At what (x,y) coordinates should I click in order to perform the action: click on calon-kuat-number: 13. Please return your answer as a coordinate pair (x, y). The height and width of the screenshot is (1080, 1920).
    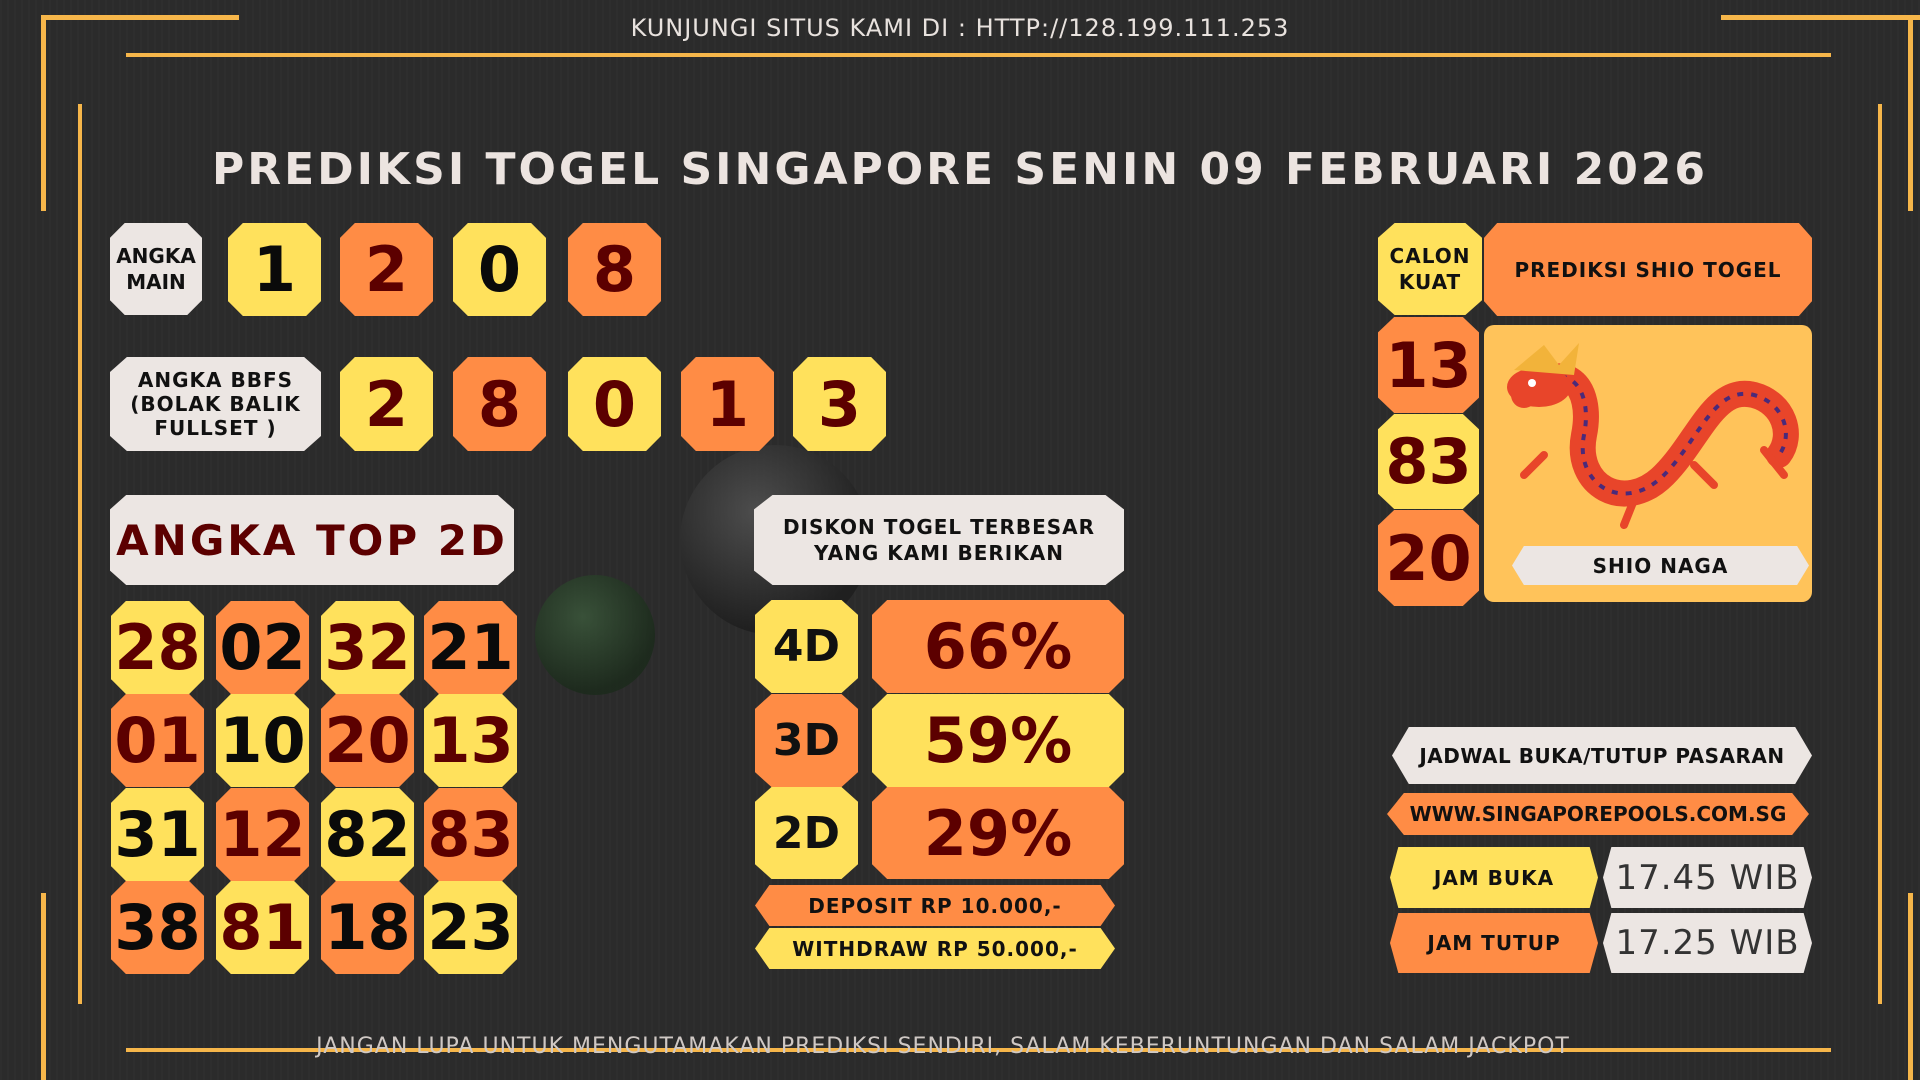
    Looking at the image, I should click on (1428, 365).